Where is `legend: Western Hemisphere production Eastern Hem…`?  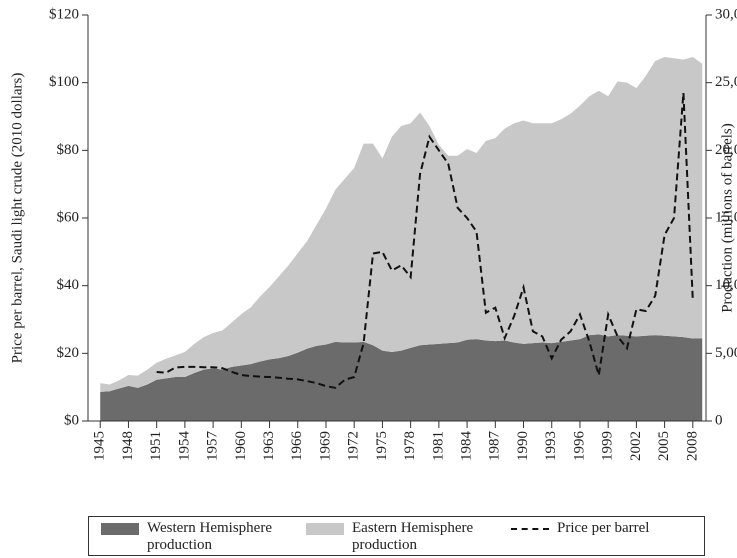 legend: Western Hemisphere production Eastern Hem… is located at coordinates (396, 536).